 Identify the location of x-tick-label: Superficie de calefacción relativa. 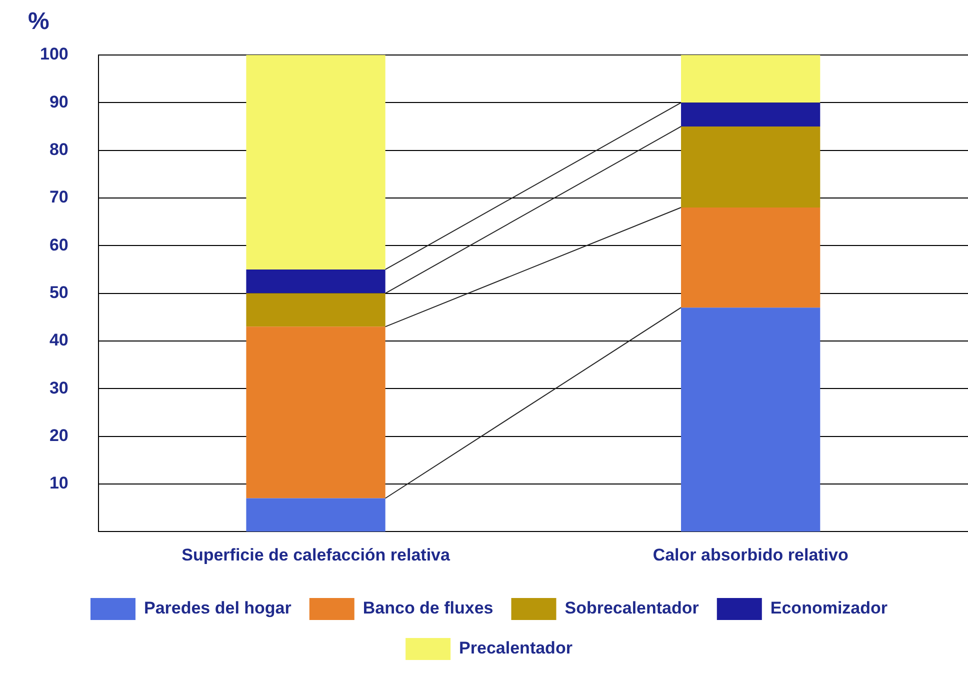
(316, 554).